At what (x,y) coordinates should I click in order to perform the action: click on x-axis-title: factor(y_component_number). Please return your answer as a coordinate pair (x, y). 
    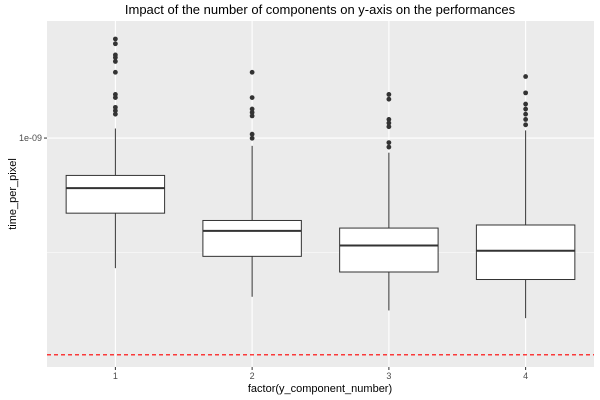
    Looking at the image, I should click on (320, 389).